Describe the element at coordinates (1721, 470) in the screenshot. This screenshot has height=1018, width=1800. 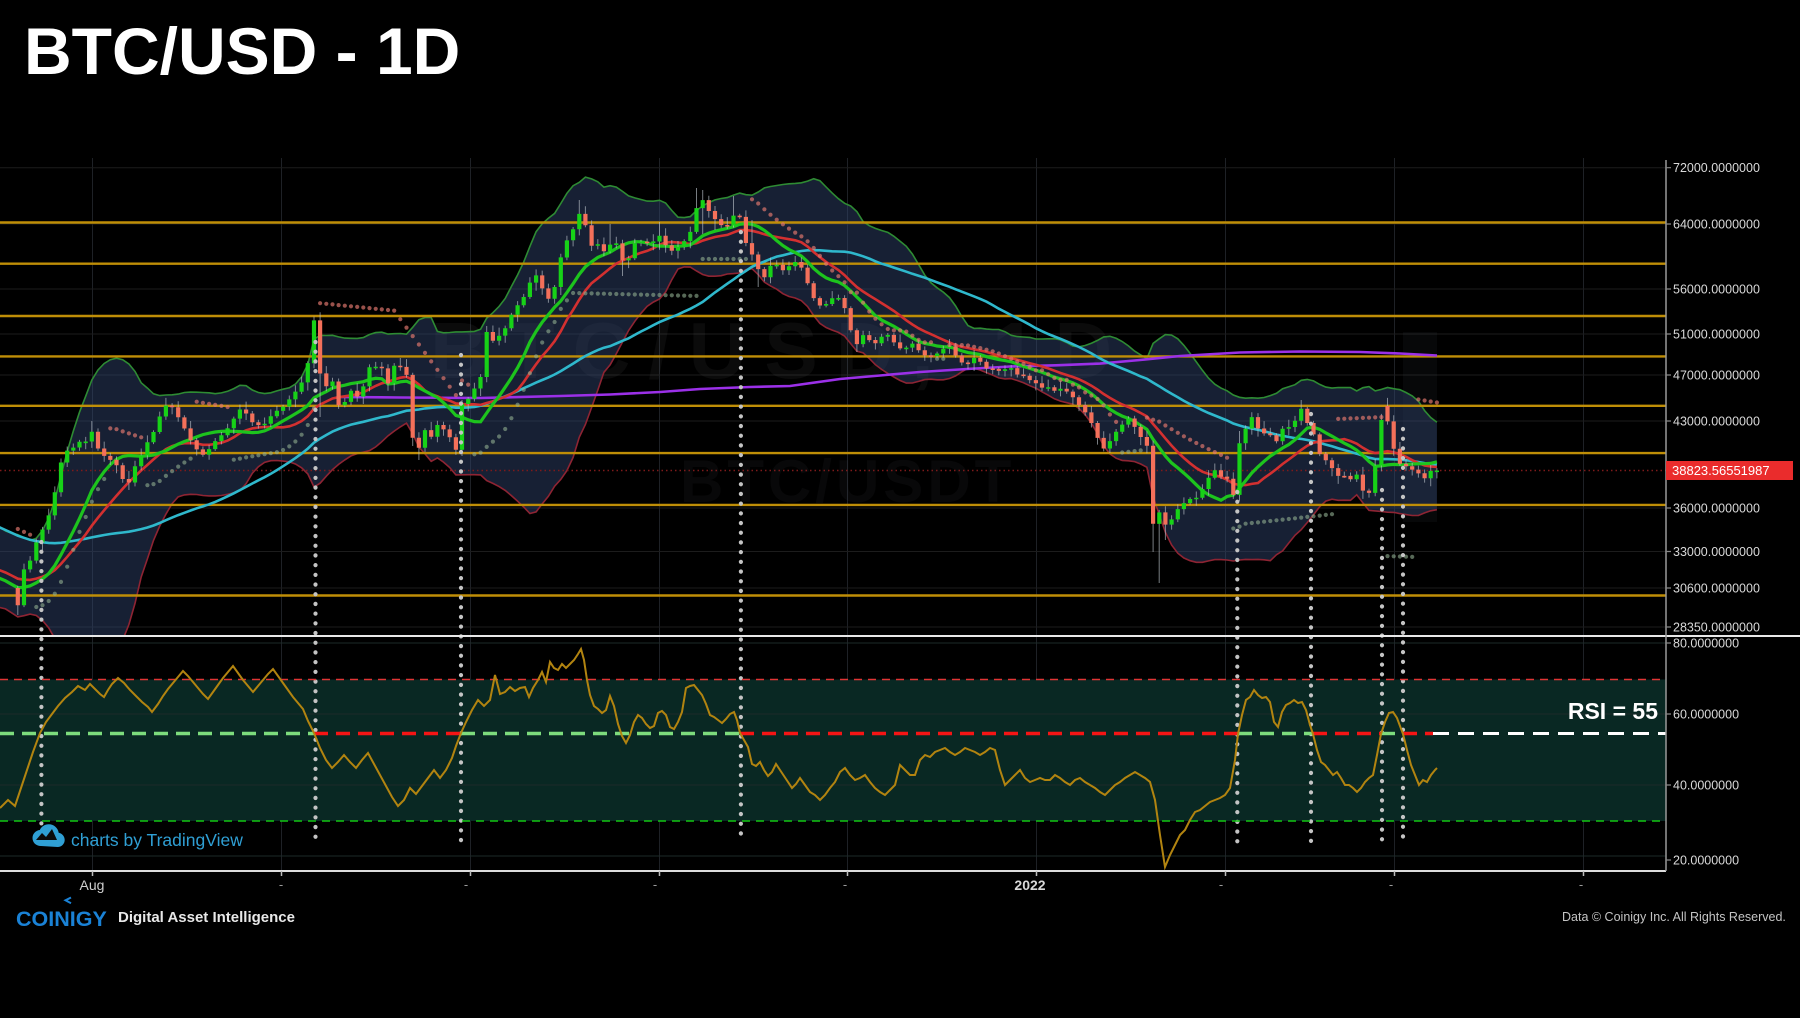
I see `svg-text: 38823.56551987` at that location.